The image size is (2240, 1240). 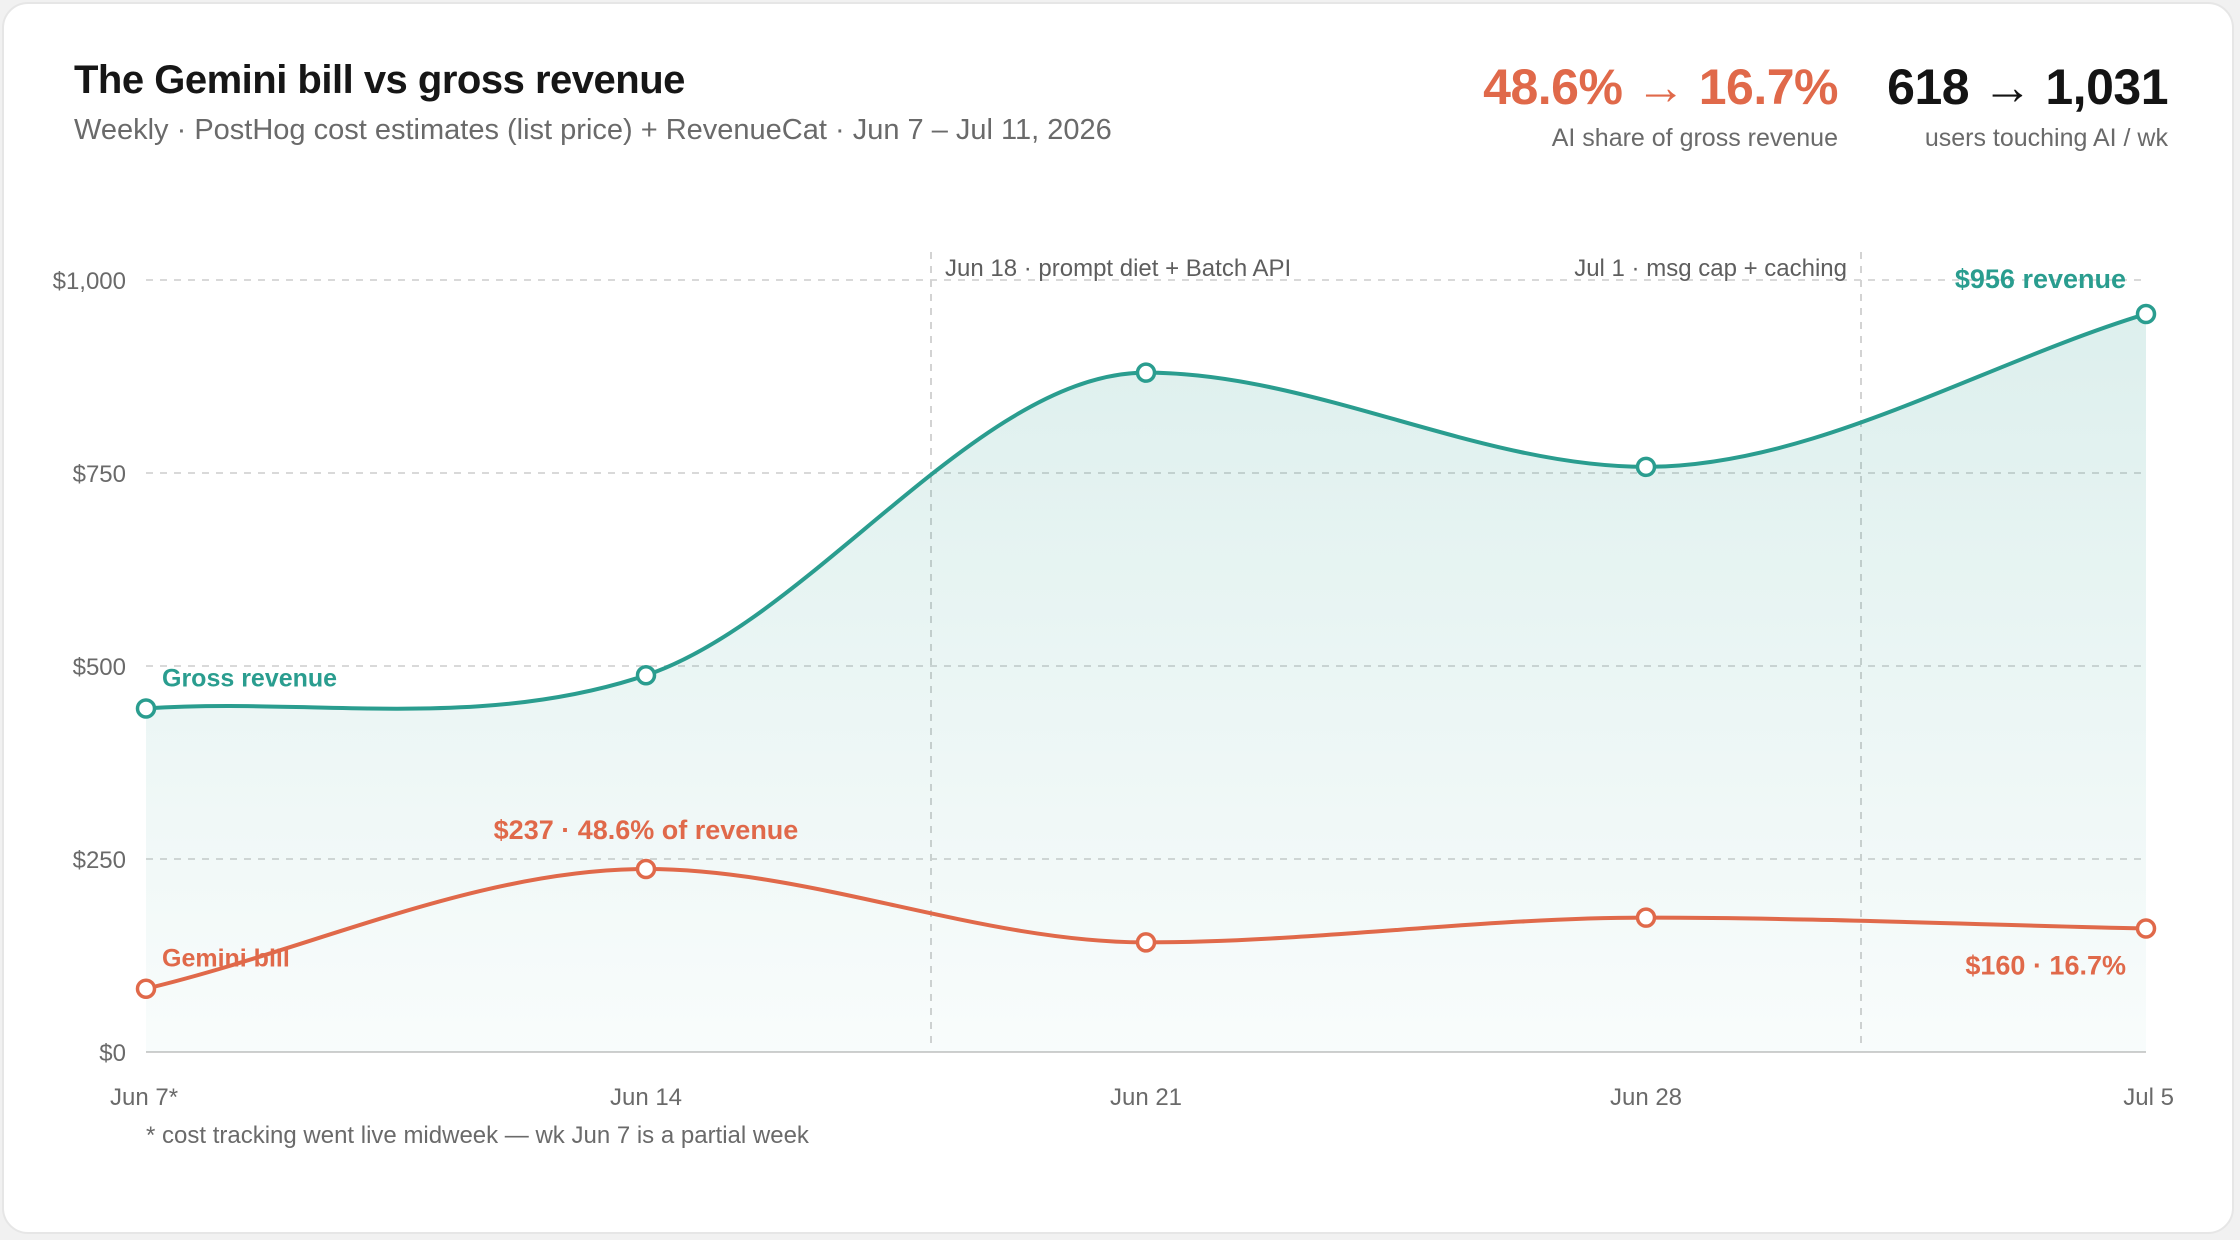 I want to click on ai-share-stat: 48.6% → 16.7% AI share of gross revenue, so click(x=1660, y=105).